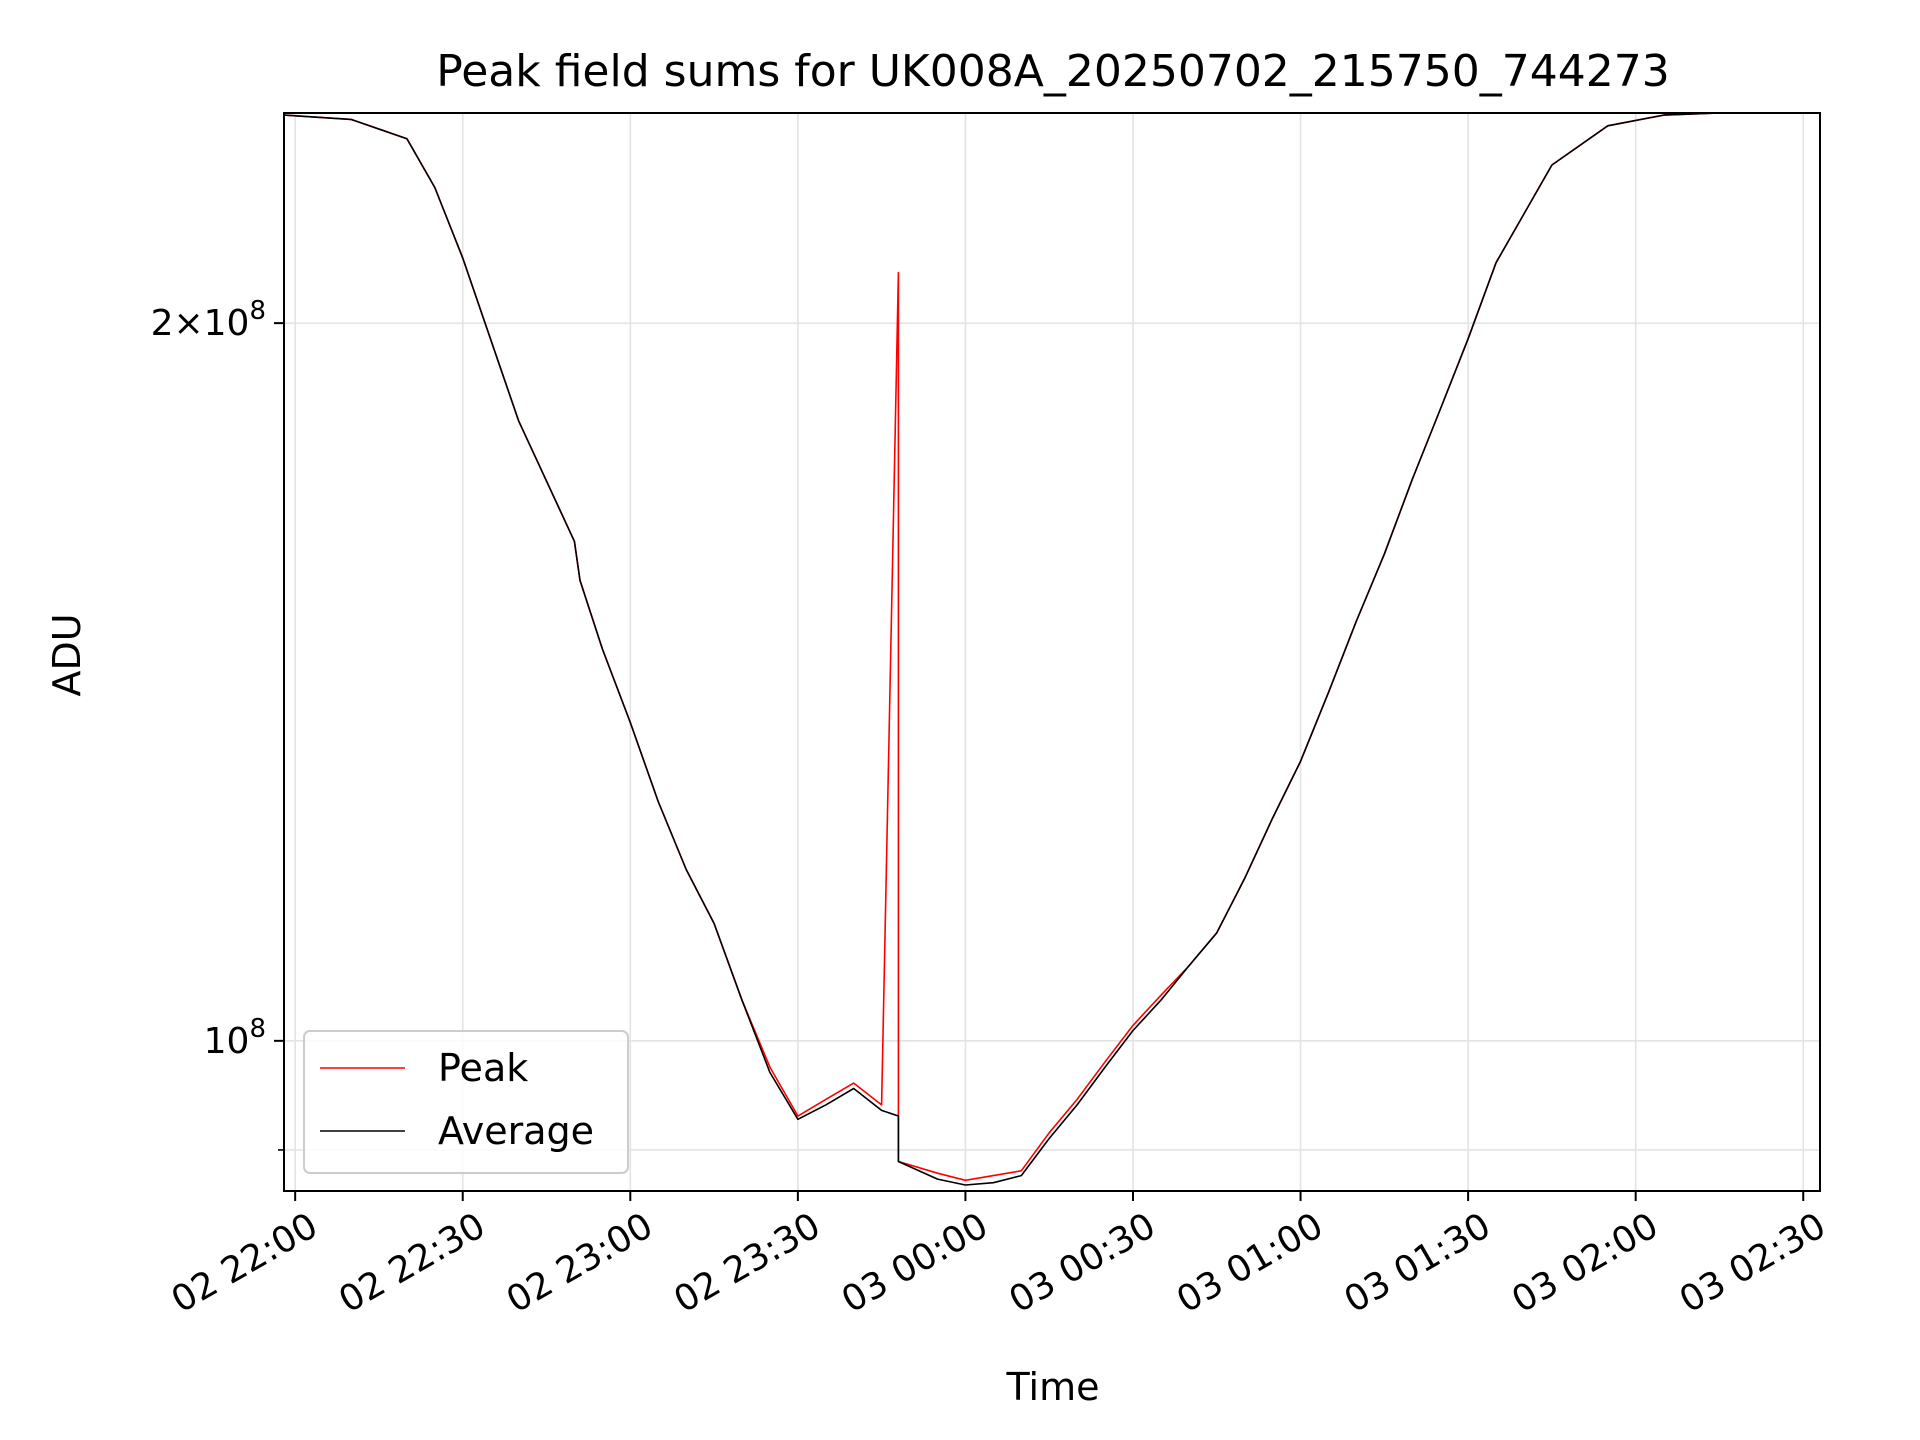 The height and width of the screenshot is (1440, 1920). I want to click on legend-box, so click(466, 1102).